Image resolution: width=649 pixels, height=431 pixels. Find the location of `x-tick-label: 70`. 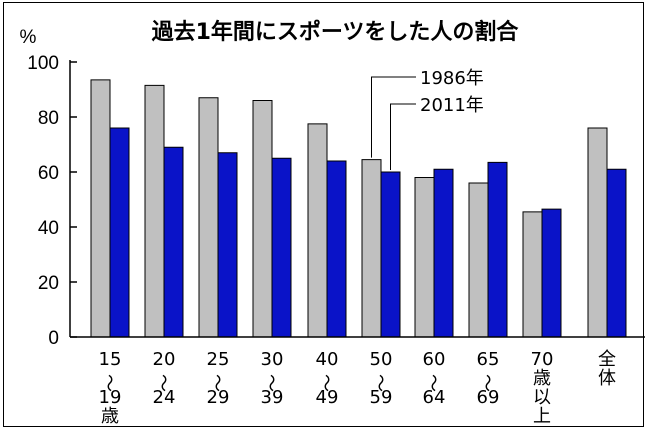

x-tick-label: 70 is located at coordinates (542, 359).